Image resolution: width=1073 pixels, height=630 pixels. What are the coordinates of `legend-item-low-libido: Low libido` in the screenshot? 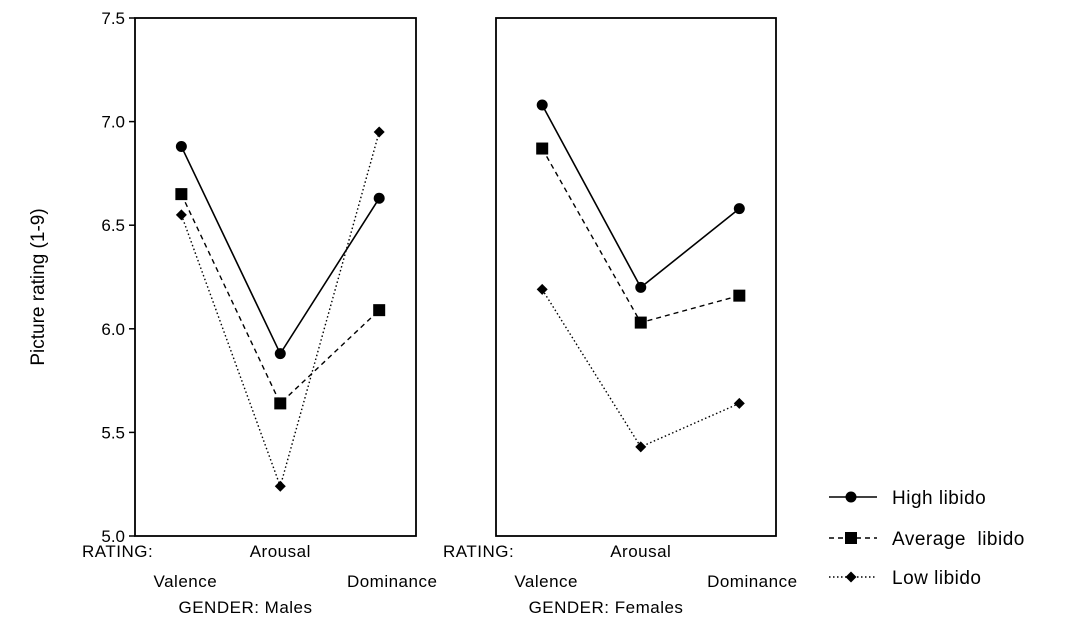 It's located at (905, 578).